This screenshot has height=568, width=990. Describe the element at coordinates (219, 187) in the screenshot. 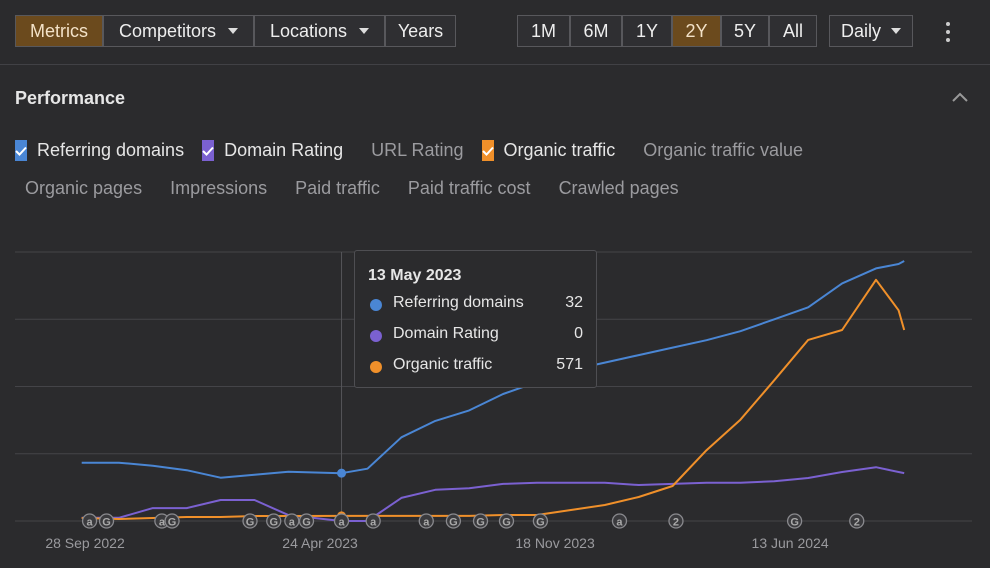

I see `checkbox-label: Impressions` at that location.